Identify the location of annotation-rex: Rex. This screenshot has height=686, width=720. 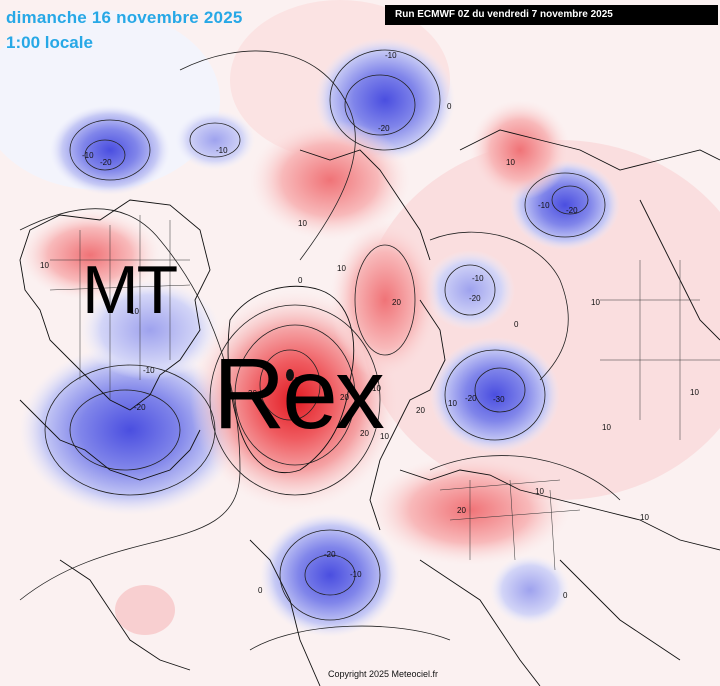
(299, 394).